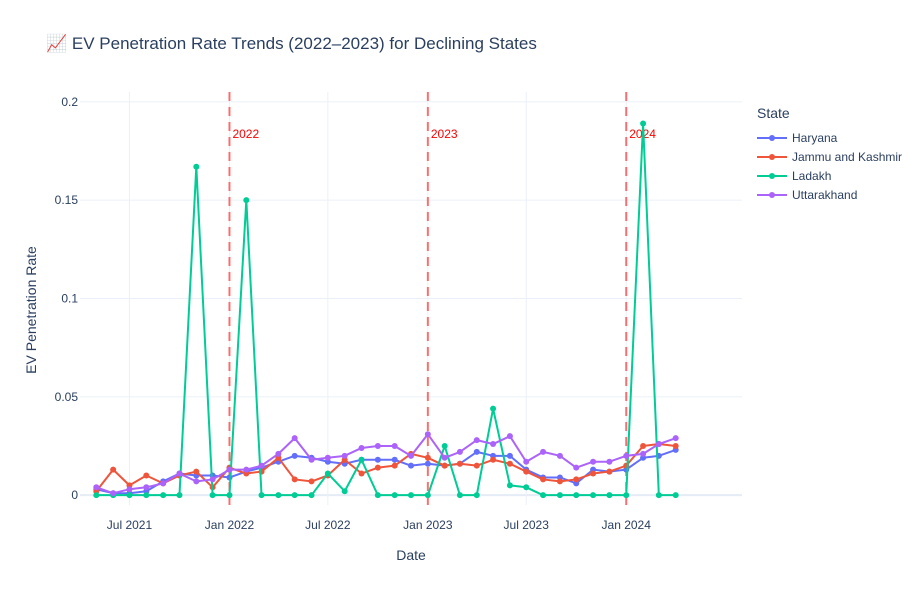 Image resolution: width=923 pixels, height=600 pixels. I want to click on legend-swatch-haryana, so click(772, 137).